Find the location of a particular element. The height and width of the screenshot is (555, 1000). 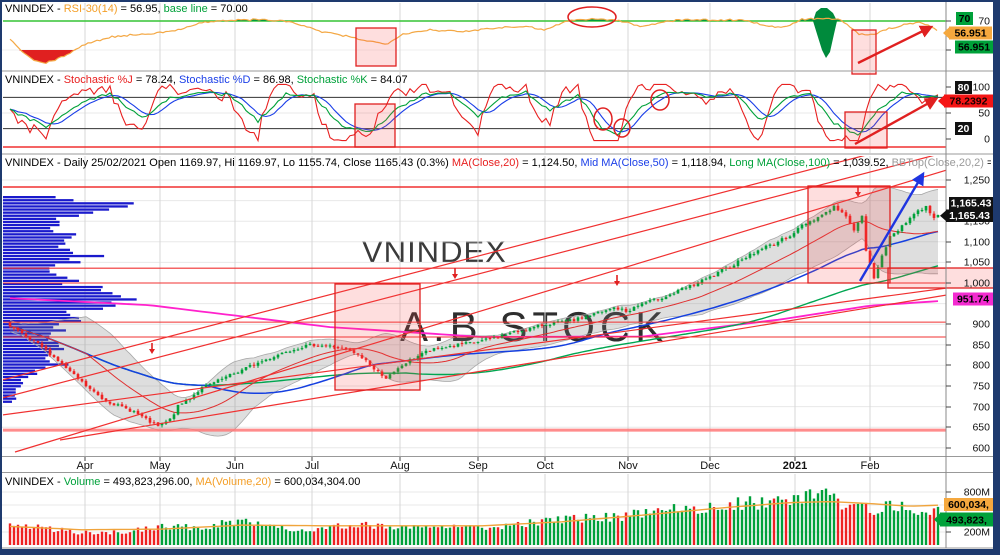

svg-text: 493,823, is located at coordinates (966, 521).